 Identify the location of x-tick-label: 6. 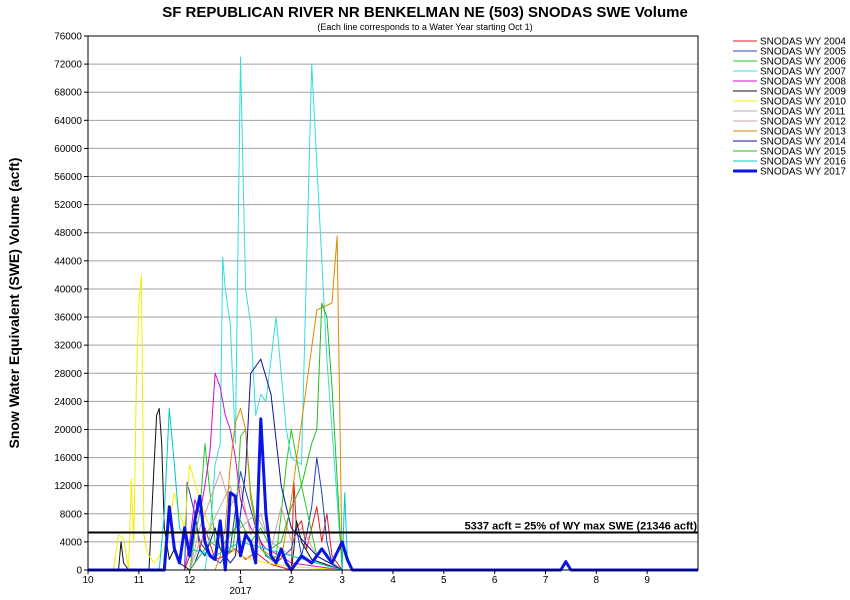
(495, 580).